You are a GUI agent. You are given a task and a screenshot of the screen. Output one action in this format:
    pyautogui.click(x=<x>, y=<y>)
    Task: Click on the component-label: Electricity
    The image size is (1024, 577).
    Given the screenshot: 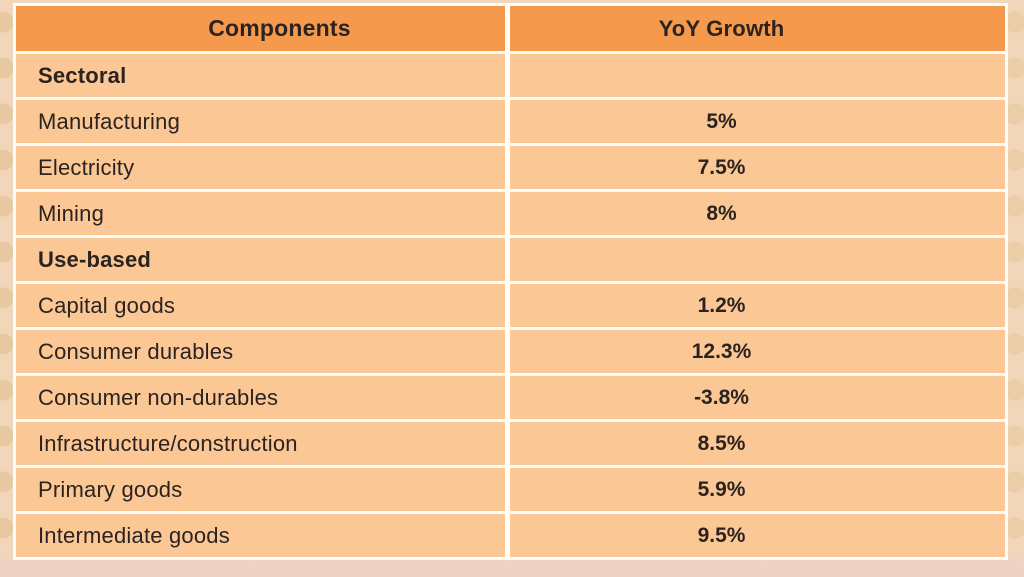 What is the action you would take?
    pyautogui.click(x=260, y=167)
    